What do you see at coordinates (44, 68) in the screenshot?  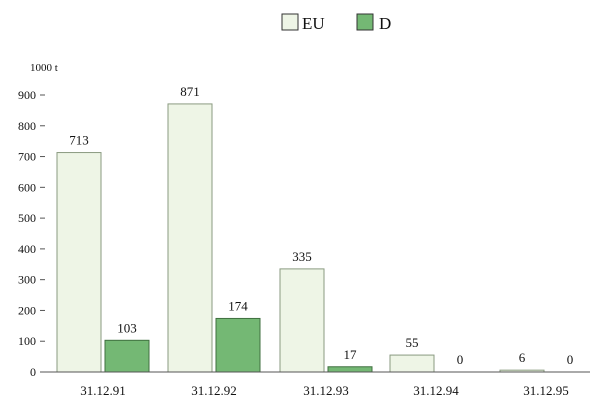 I see `y-axis-unit-label: 1000 t` at bounding box center [44, 68].